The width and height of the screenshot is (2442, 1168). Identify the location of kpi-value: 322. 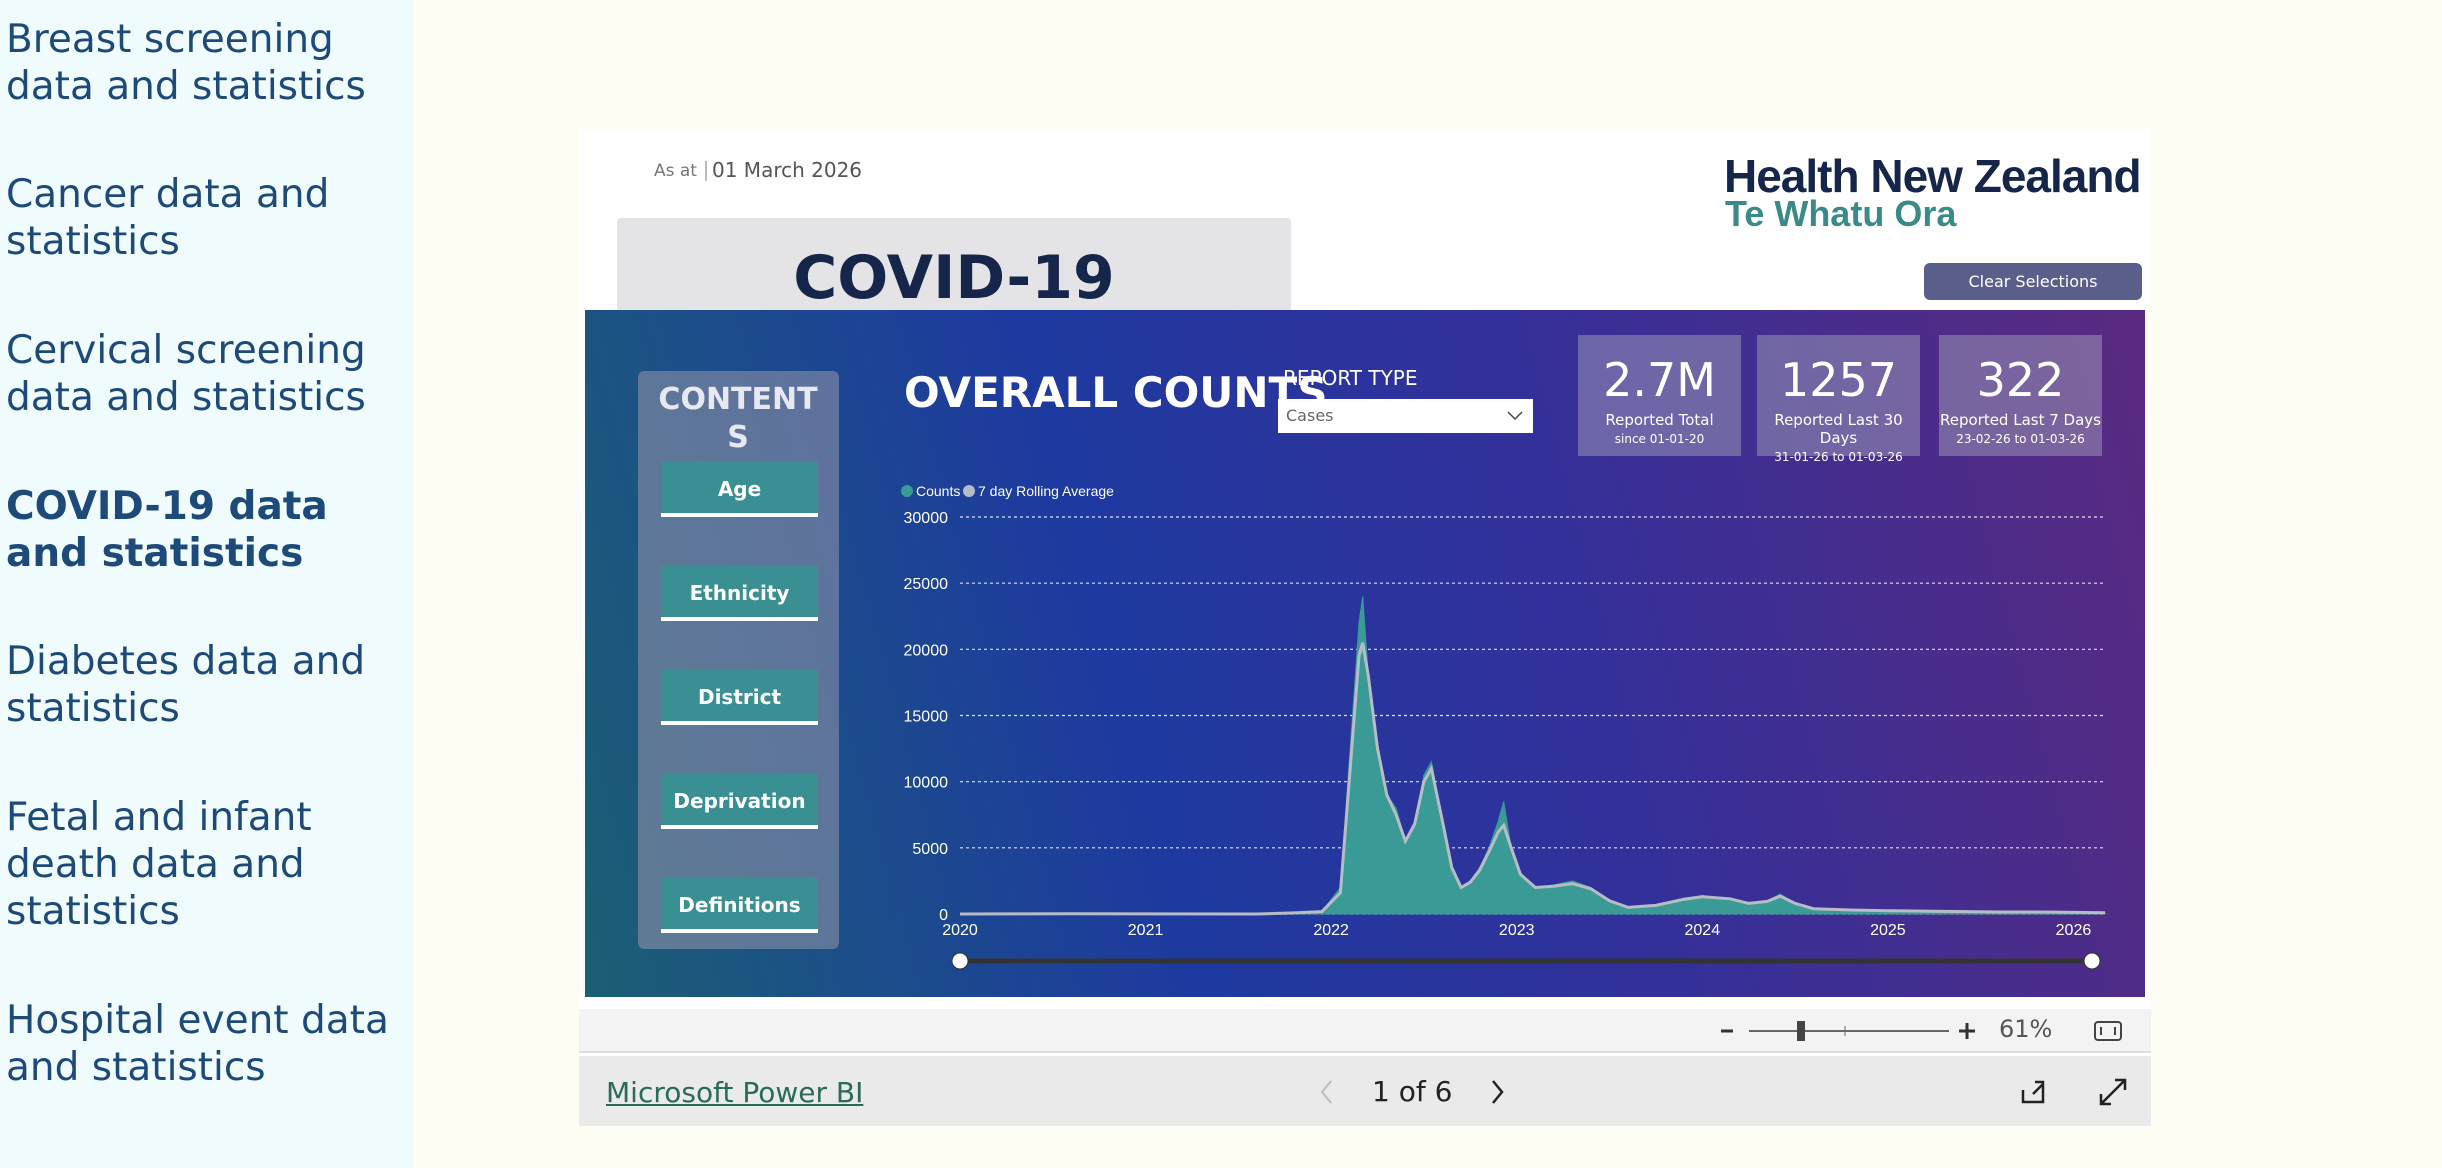
(2020, 380).